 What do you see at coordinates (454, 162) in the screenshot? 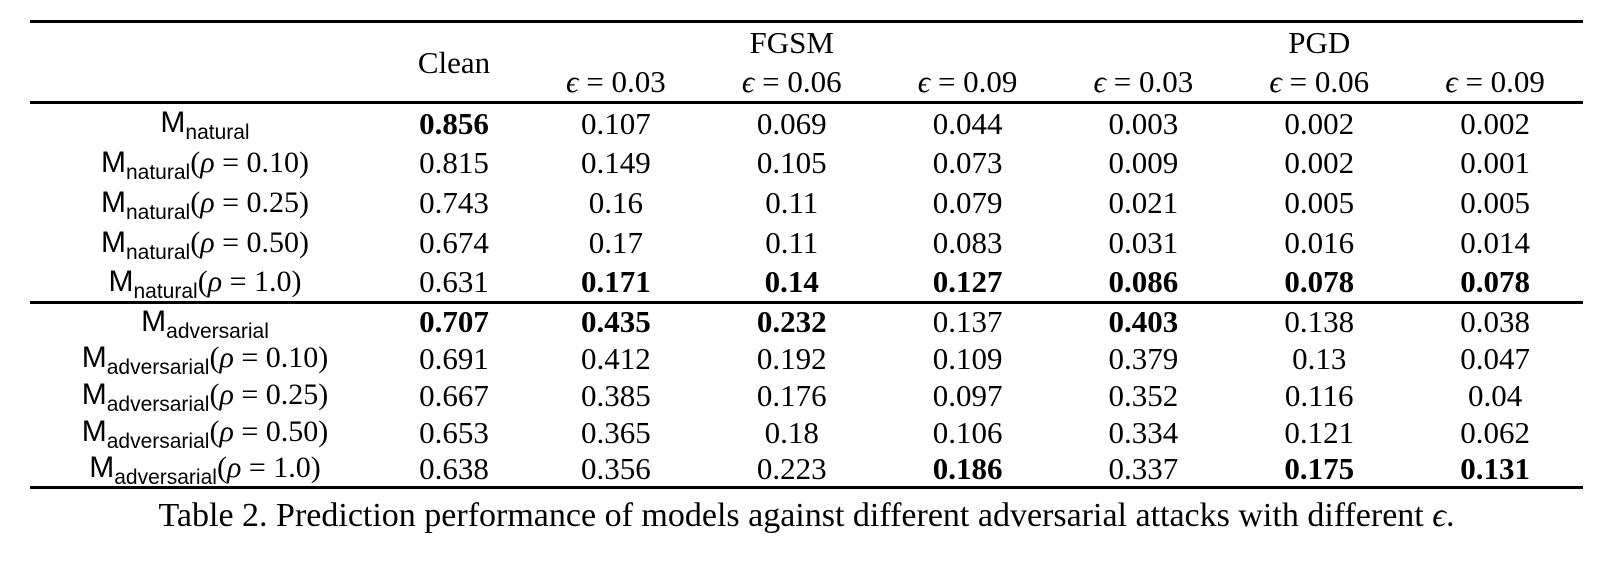
I see `value-cell: 0.815` at bounding box center [454, 162].